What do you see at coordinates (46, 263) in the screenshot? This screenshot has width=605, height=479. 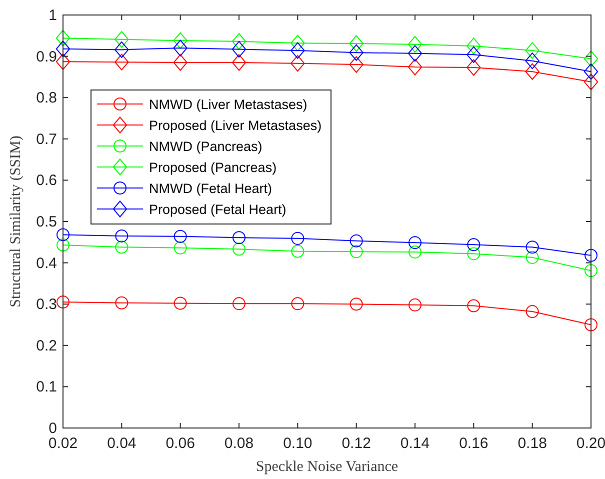 I see `y-tick-label: 0.4` at bounding box center [46, 263].